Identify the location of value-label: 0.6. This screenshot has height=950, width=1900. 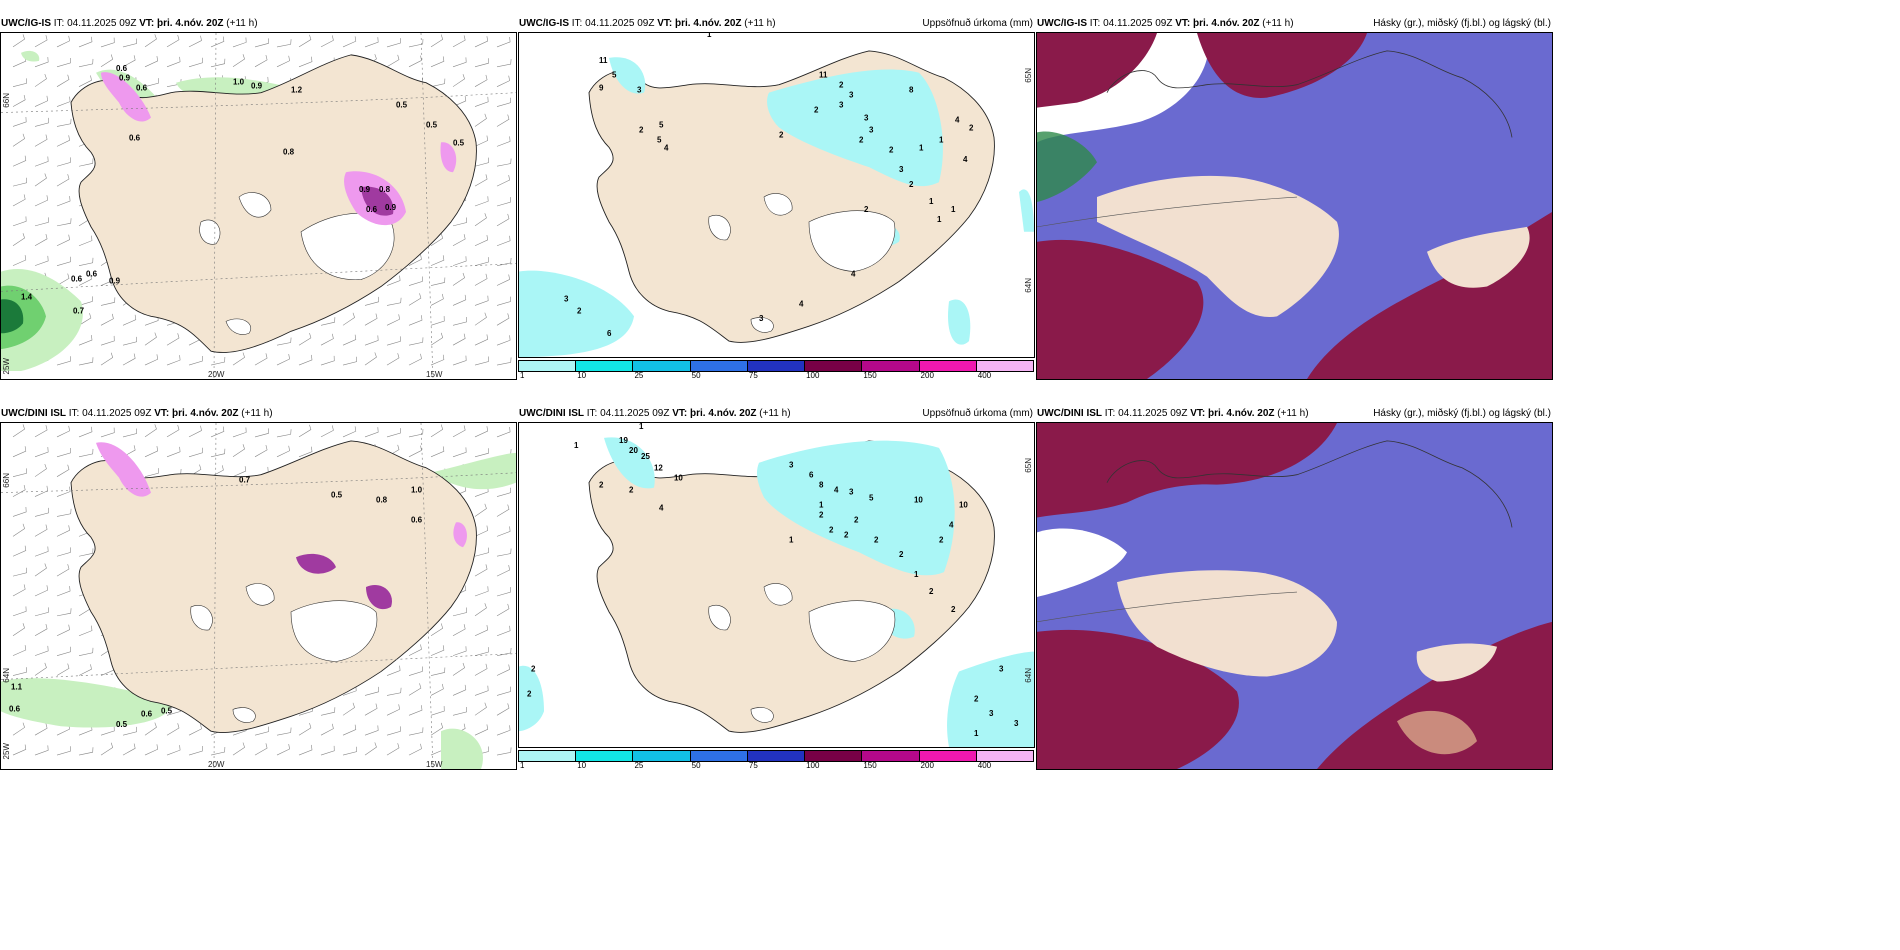
(147, 713).